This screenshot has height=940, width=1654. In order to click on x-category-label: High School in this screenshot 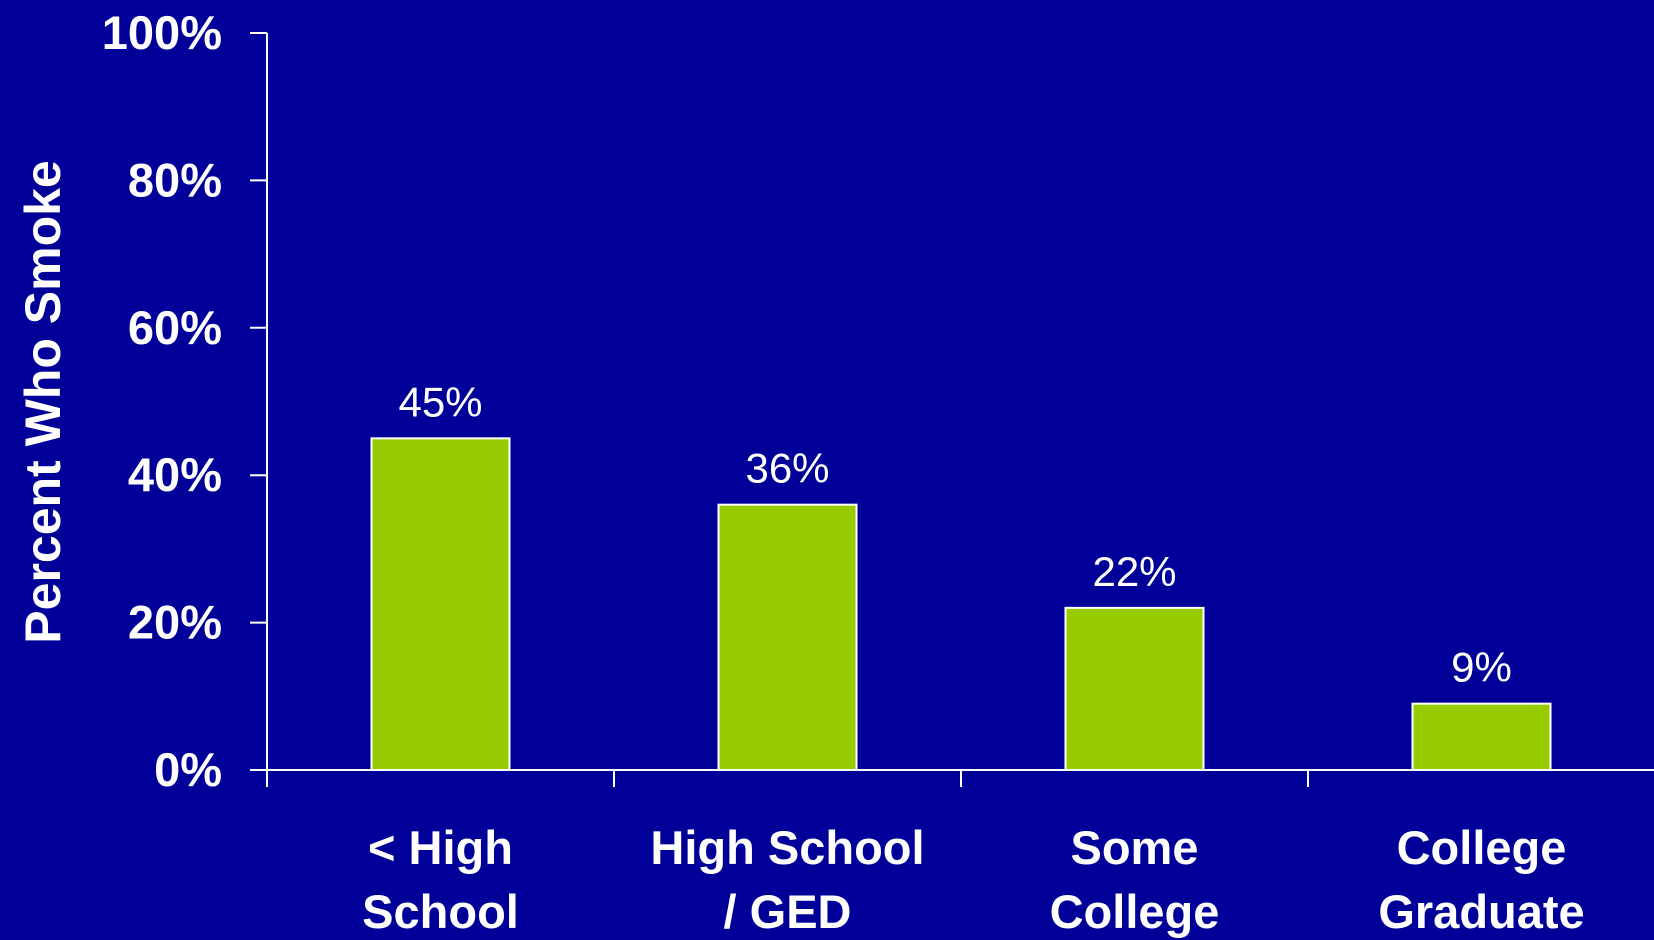, I will do `click(787, 847)`.